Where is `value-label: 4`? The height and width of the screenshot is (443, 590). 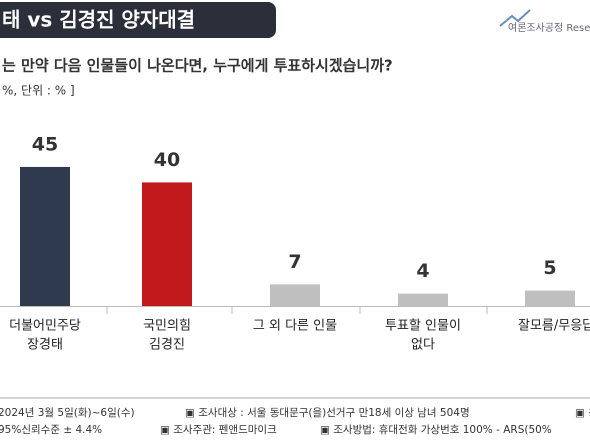 value-label: 4 is located at coordinates (422, 271).